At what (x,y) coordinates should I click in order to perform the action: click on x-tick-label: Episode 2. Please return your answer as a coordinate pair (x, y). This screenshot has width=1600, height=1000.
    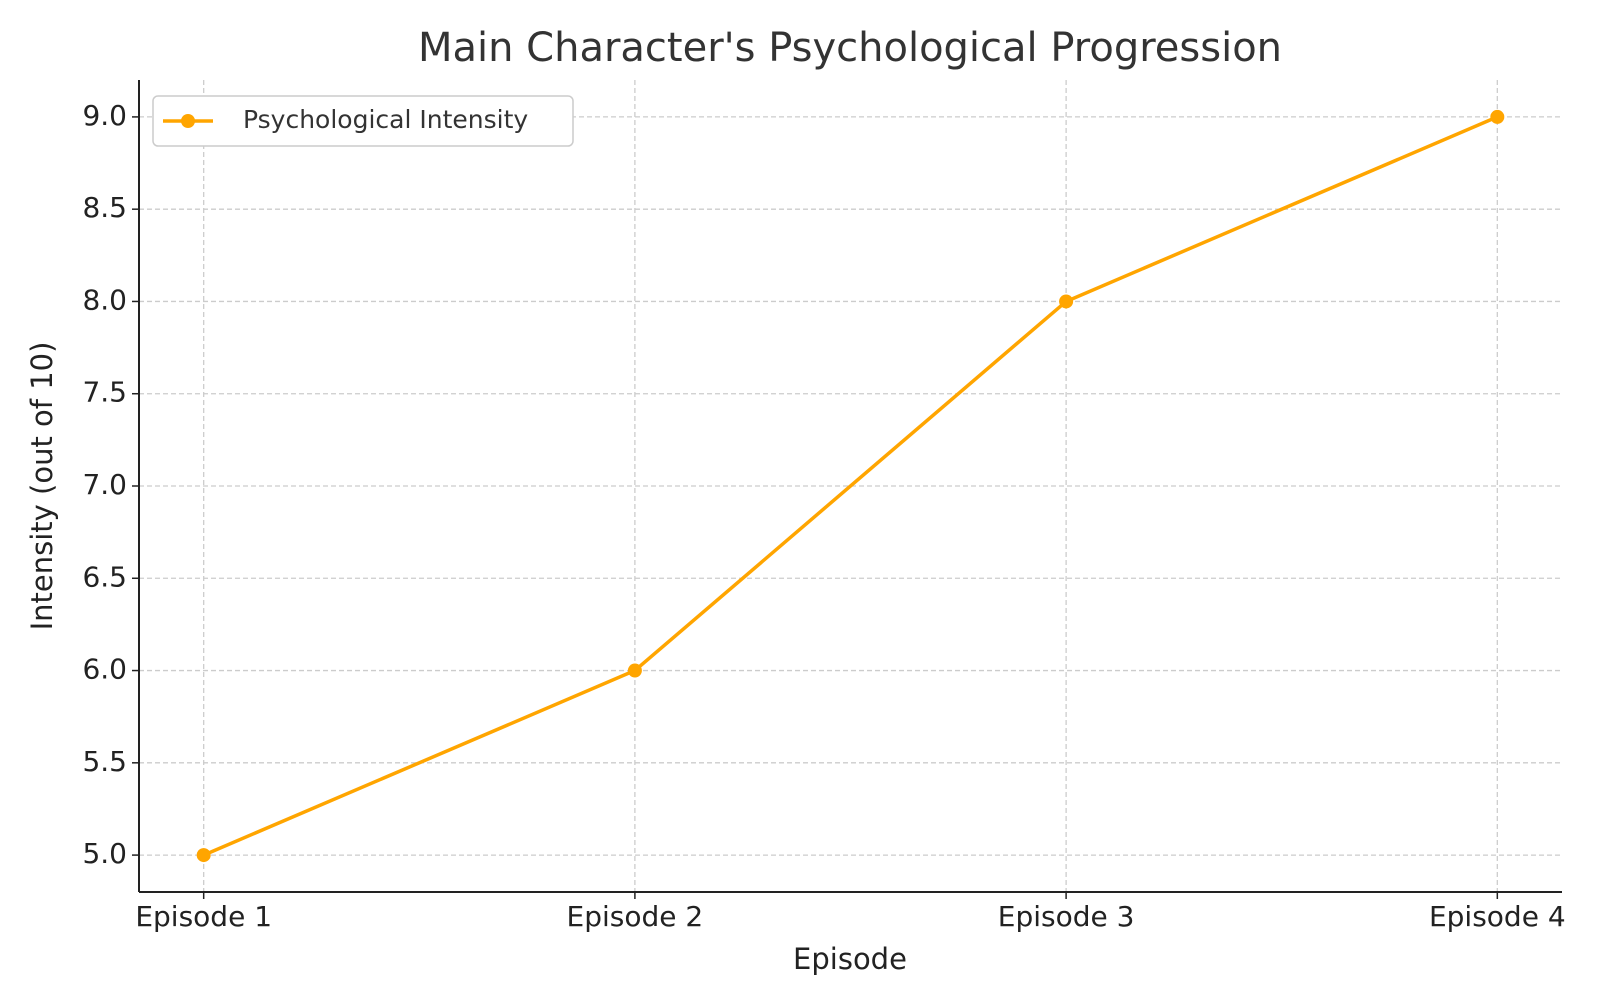
    Looking at the image, I should click on (635, 916).